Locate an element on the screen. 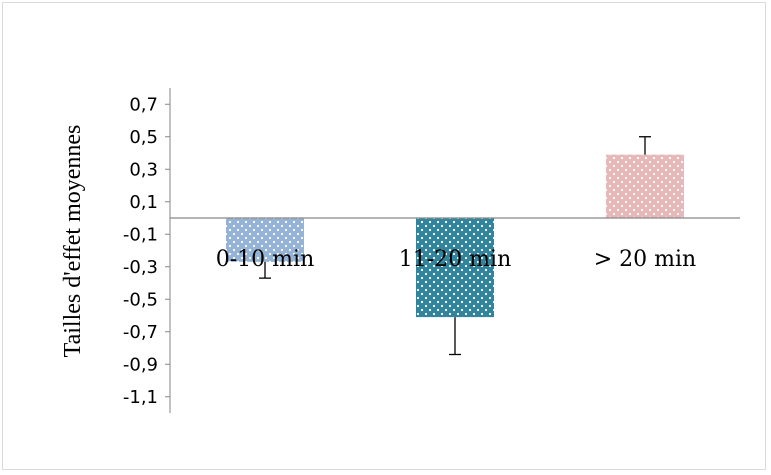 The width and height of the screenshot is (771, 475). y-tick-label: 0,1 is located at coordinates (143, 202).